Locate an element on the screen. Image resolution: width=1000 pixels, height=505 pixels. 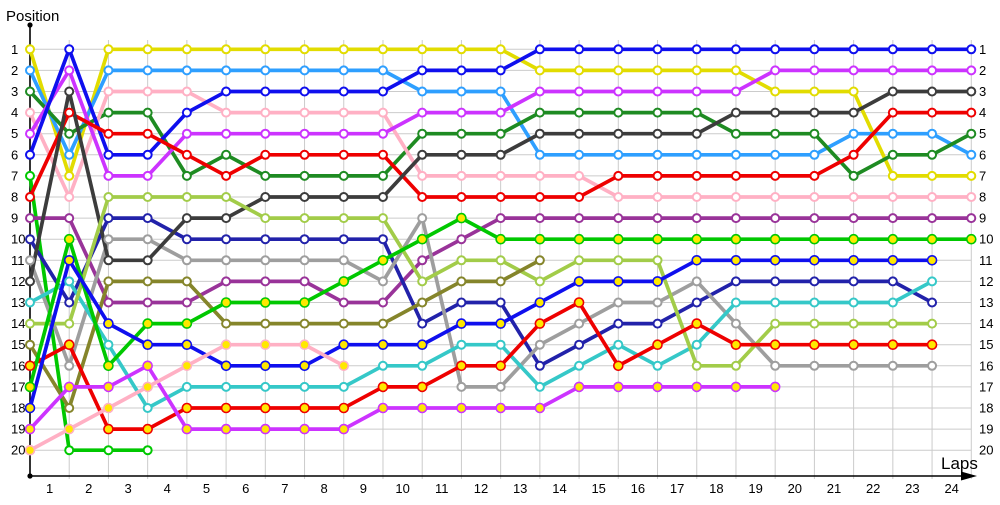
svg-text: 22 is located at coordinates (873, 488).